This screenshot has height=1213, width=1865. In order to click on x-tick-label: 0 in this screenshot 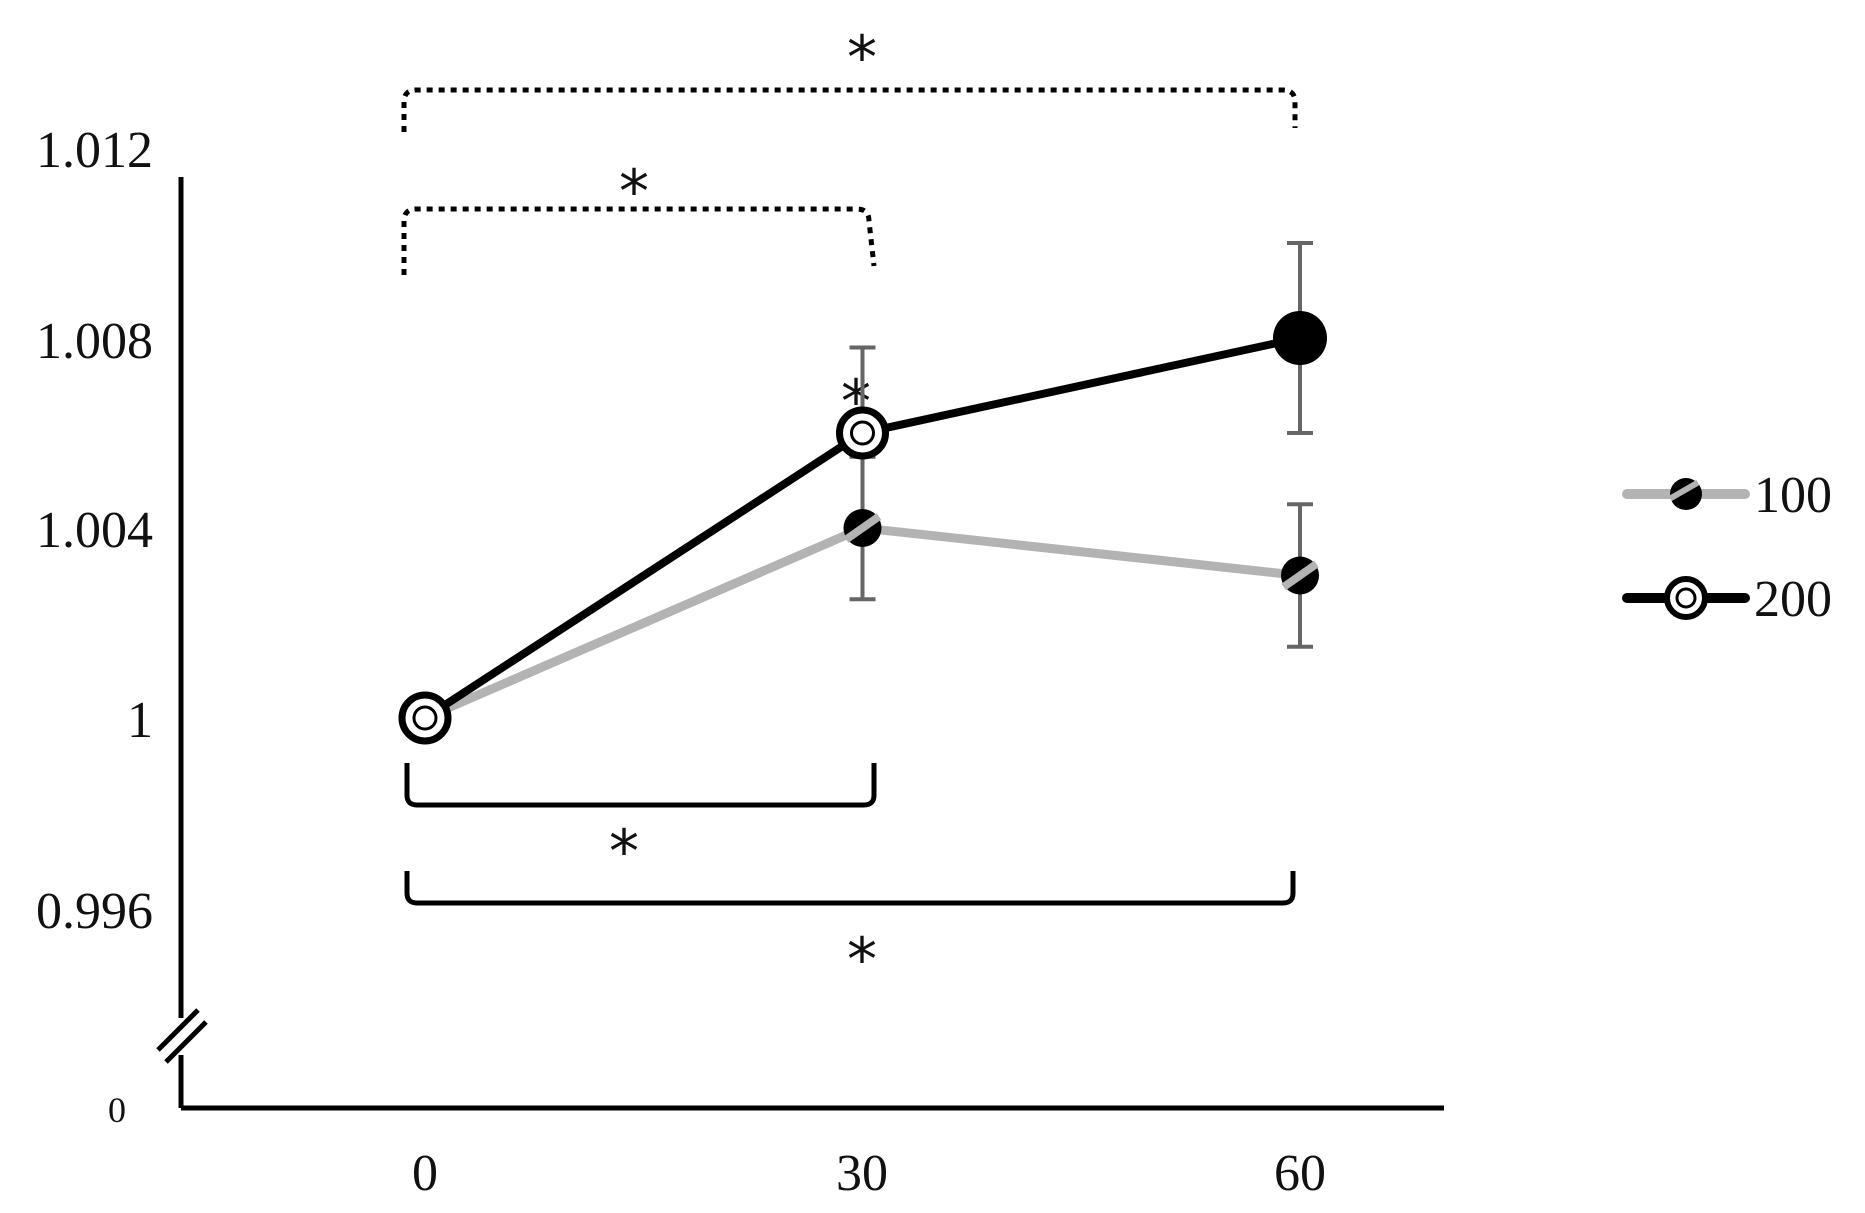, I will do `click(425, 1173)`.